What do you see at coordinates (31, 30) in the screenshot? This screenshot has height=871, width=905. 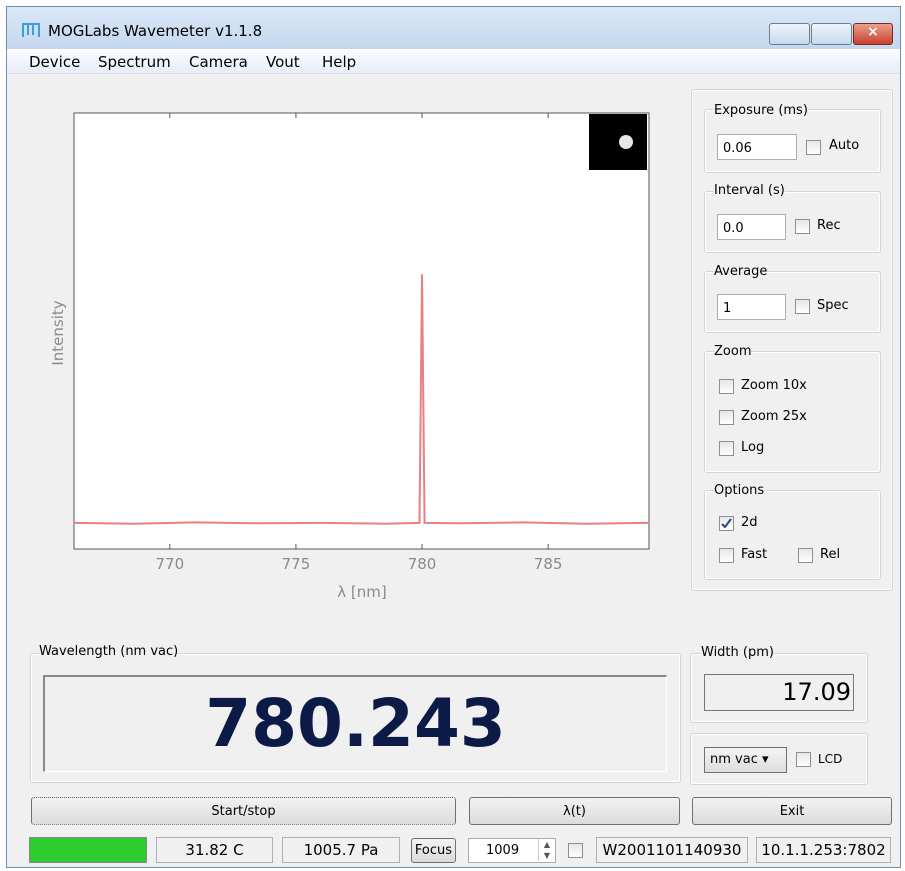 I see `app-icon` at bounding box center [31, 30].